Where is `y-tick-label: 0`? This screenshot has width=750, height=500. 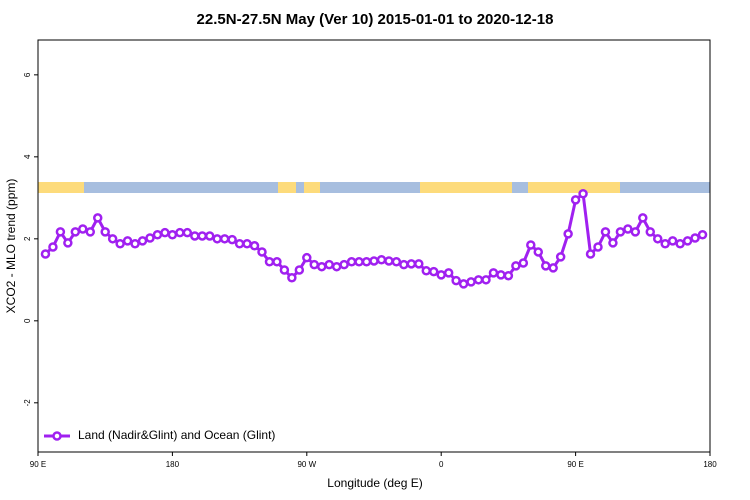 y-tick-label: 0 is located at coordinates (27, 320).